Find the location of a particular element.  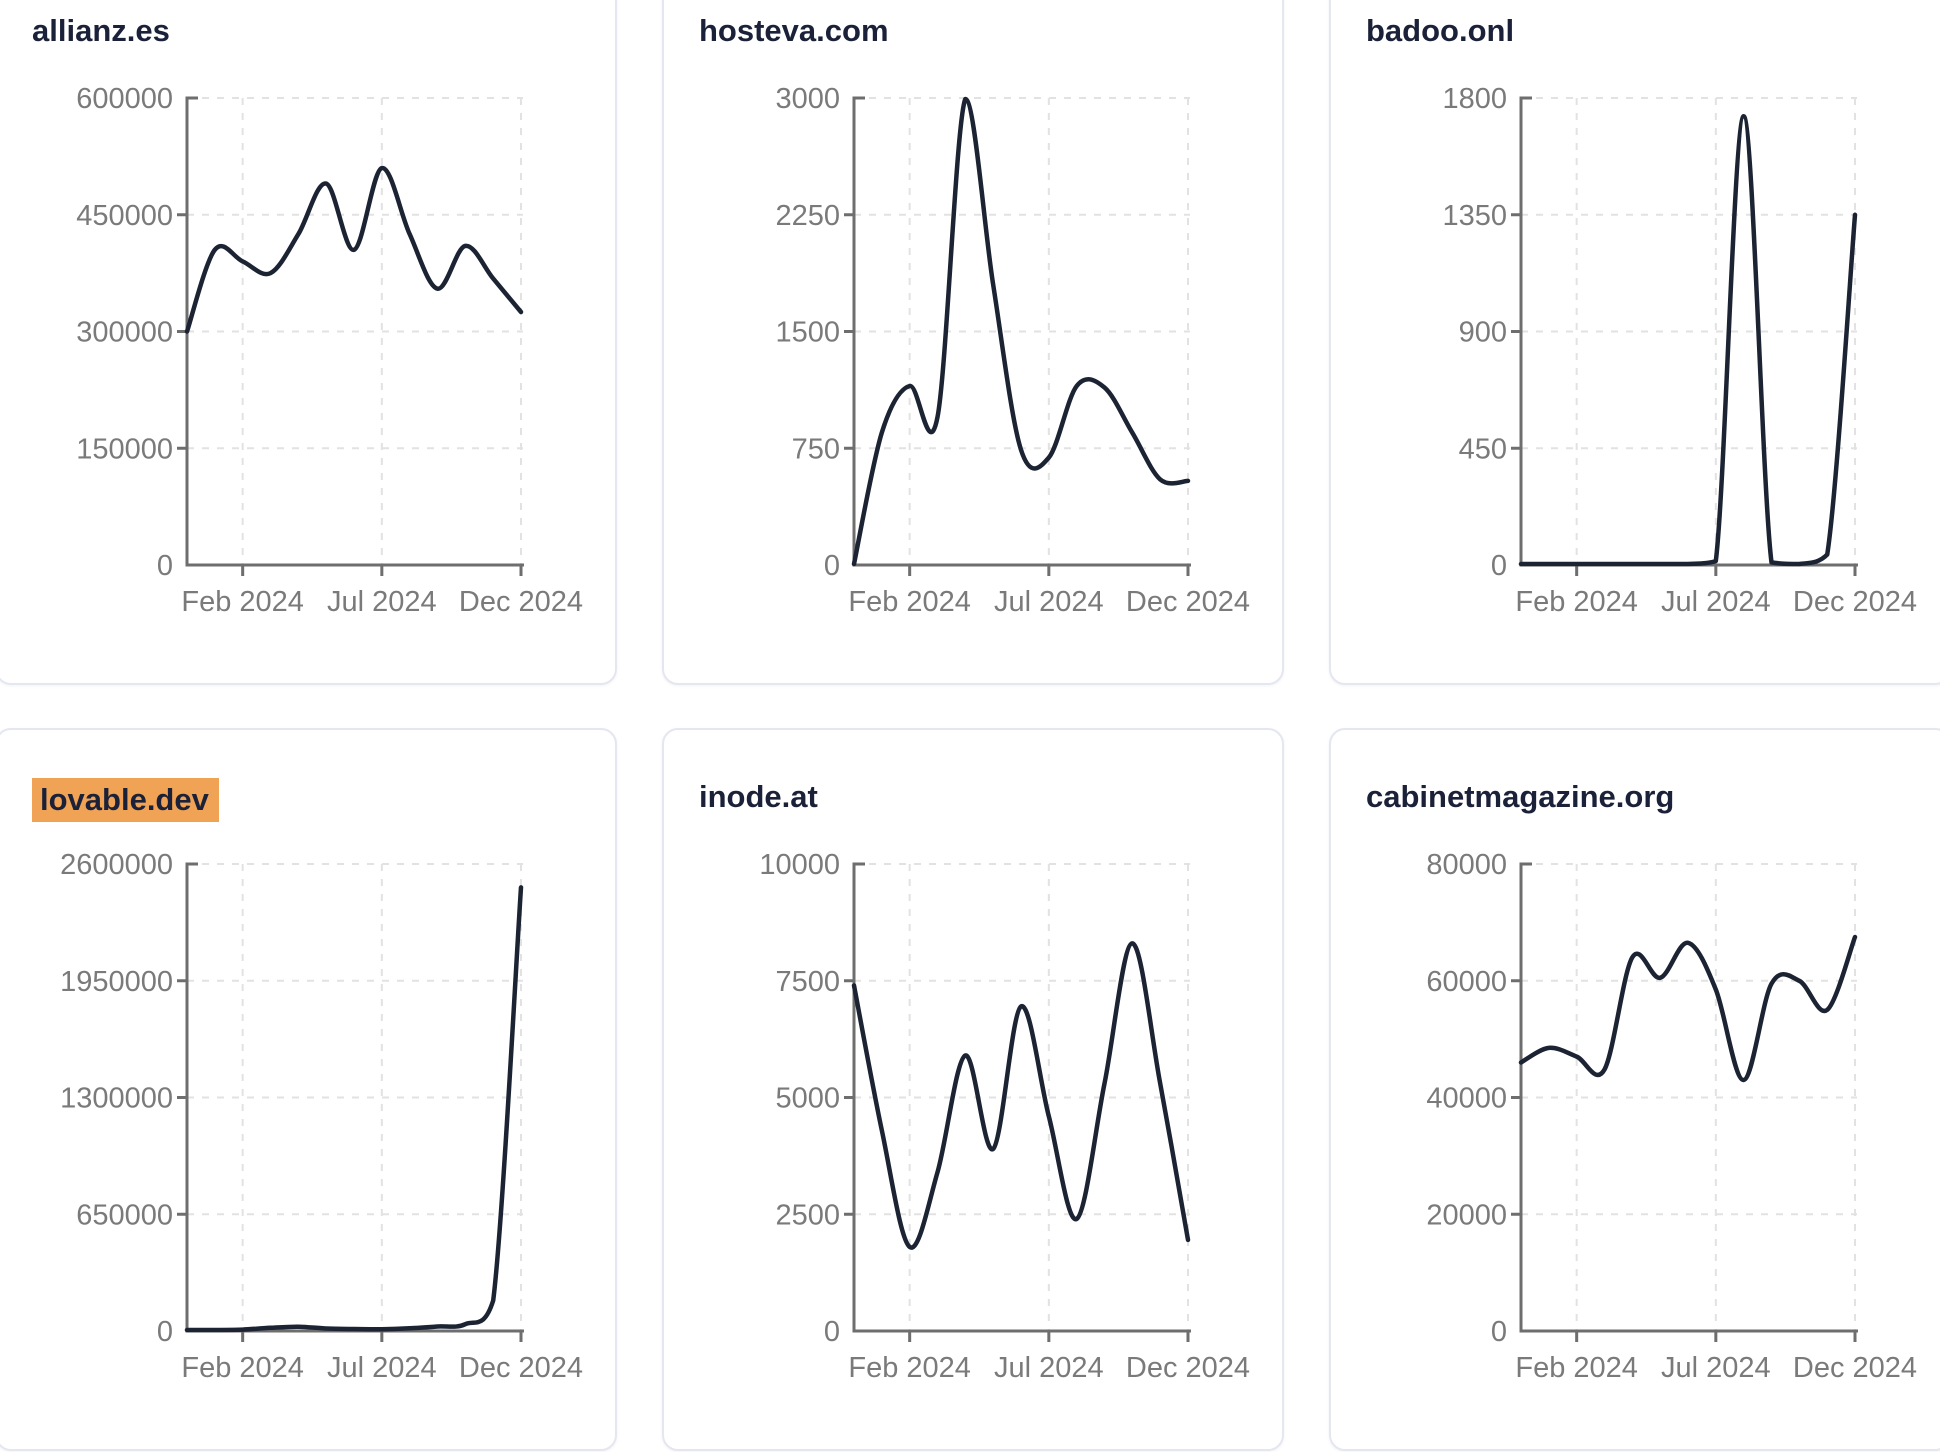

chart-title-row: cabinetmagazine.org is located at coordinates (1520, 796).